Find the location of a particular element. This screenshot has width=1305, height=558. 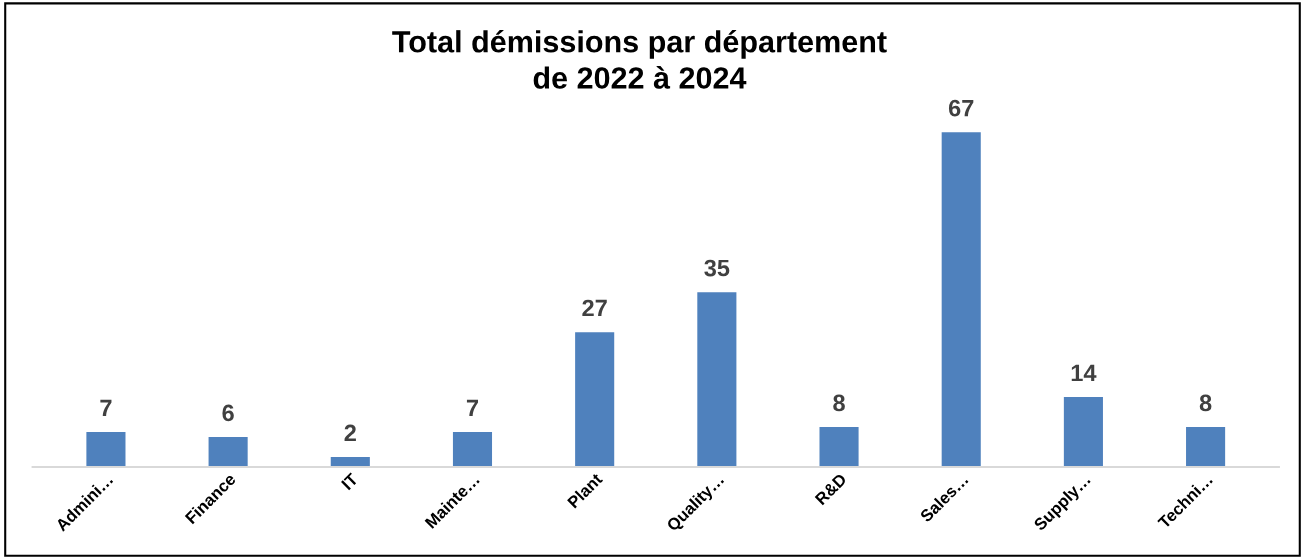

data-label: 14 is located at coordinates (1084, 373).